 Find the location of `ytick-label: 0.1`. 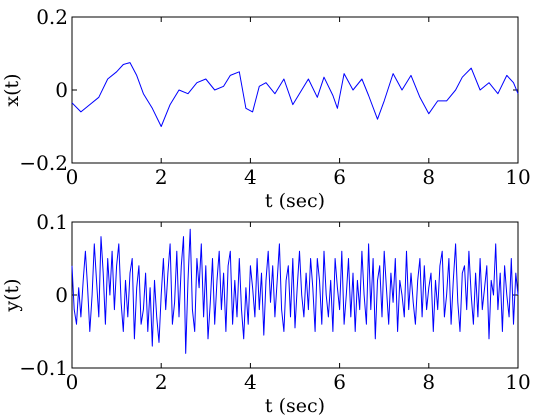

ytick-label: 0.1 is located at coordinates (52, 222).